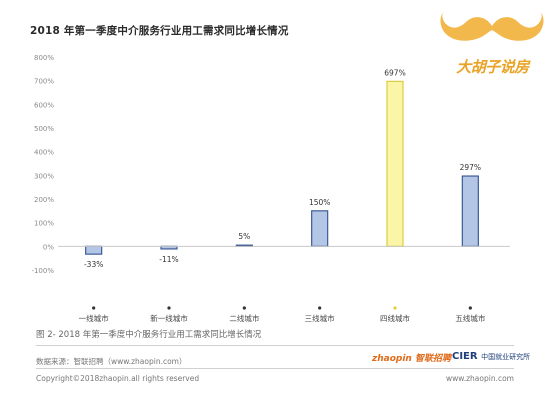  I want to click on mustache-shape, so click(492, 26).